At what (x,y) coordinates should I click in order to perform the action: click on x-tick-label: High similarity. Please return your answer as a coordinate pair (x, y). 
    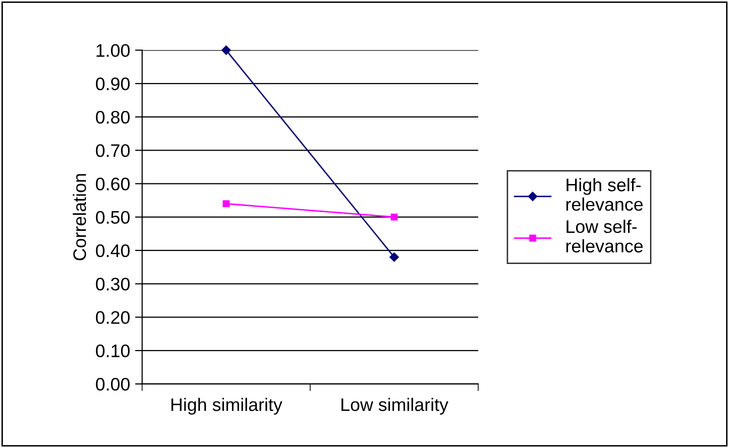
    Looking at the image, I should click on (226, 406).